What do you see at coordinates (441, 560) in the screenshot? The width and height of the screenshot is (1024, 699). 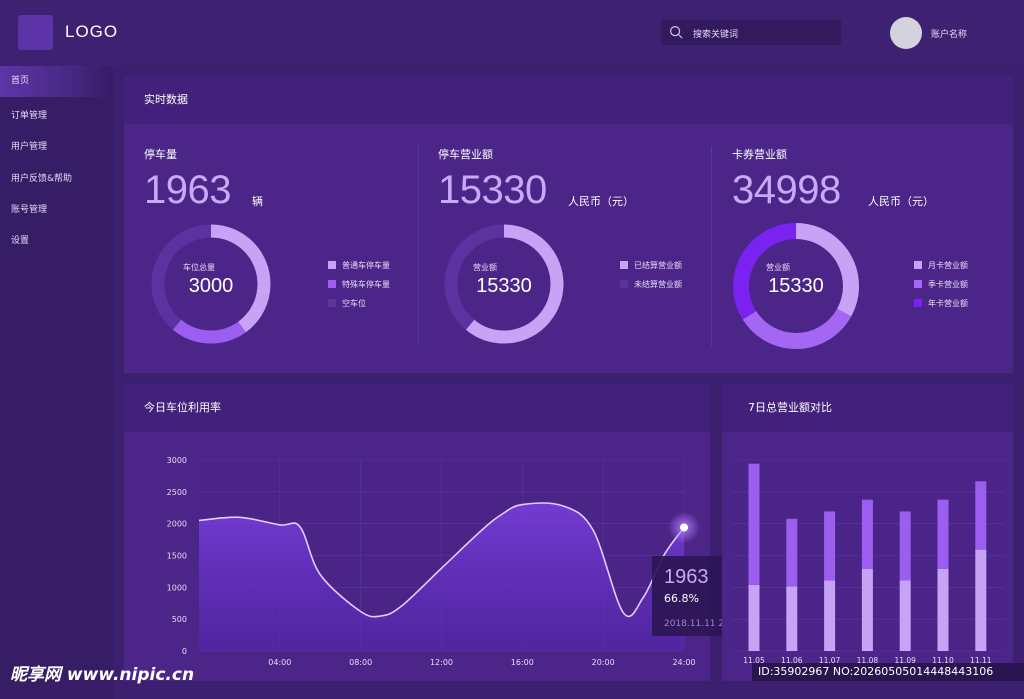 I see `series-line` at bounding box center [441, 560].